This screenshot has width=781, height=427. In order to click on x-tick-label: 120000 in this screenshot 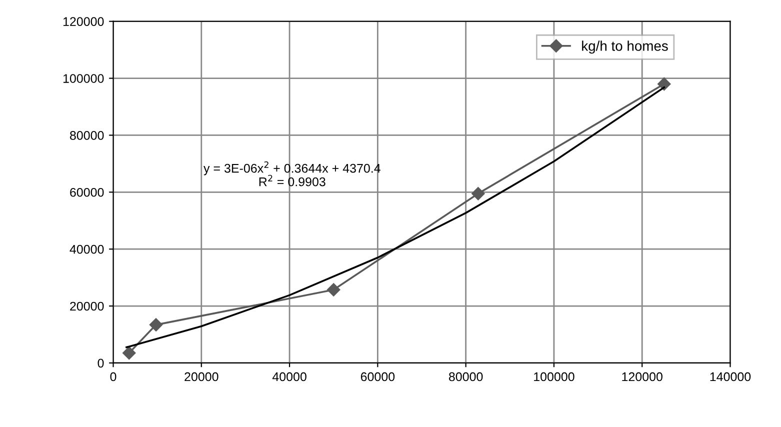, I will do `click(642, 377)`.